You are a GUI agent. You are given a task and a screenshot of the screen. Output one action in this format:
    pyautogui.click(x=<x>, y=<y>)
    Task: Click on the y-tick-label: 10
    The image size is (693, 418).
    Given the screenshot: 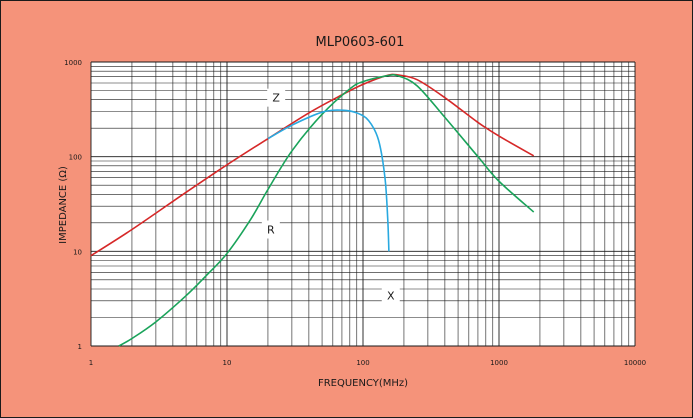 What is the action you would take?
    pyautogui.click(x=77, y=252)
    